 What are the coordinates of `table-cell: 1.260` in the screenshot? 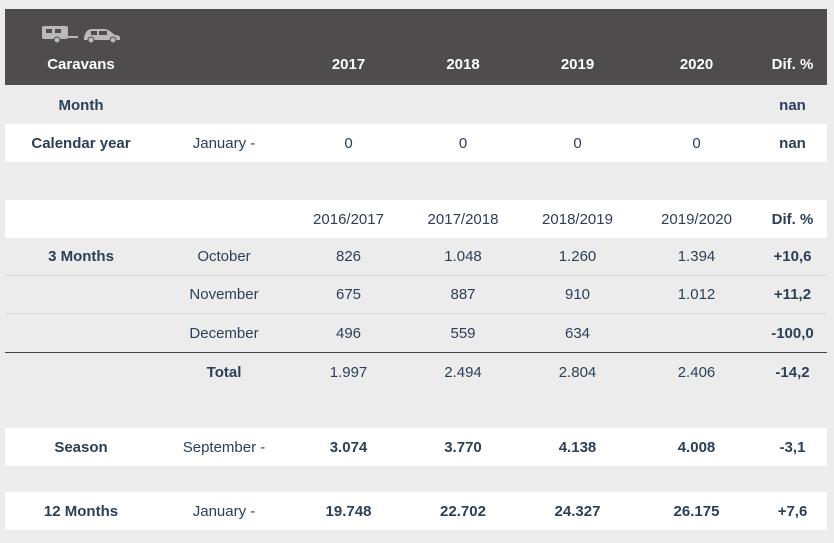 It's located at (577, 256).